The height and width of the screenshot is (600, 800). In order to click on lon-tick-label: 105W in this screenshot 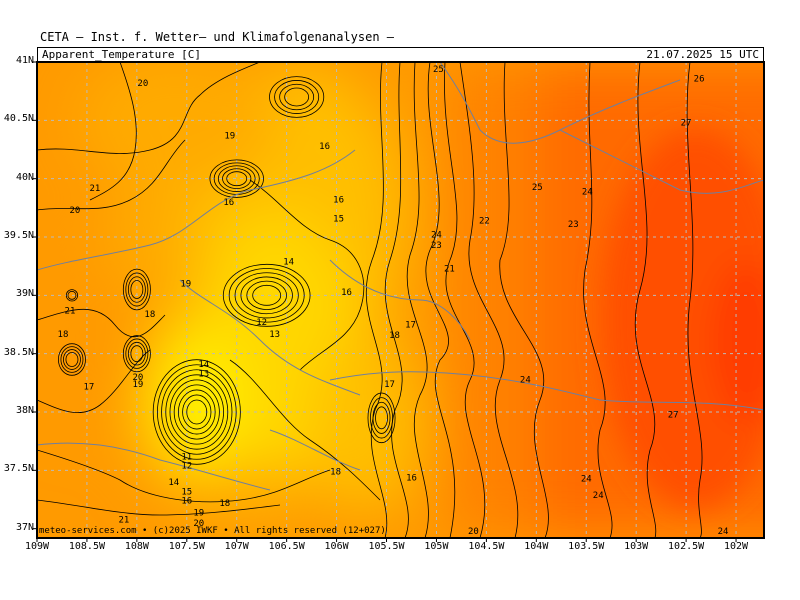, I will do `click(436, 546)`.